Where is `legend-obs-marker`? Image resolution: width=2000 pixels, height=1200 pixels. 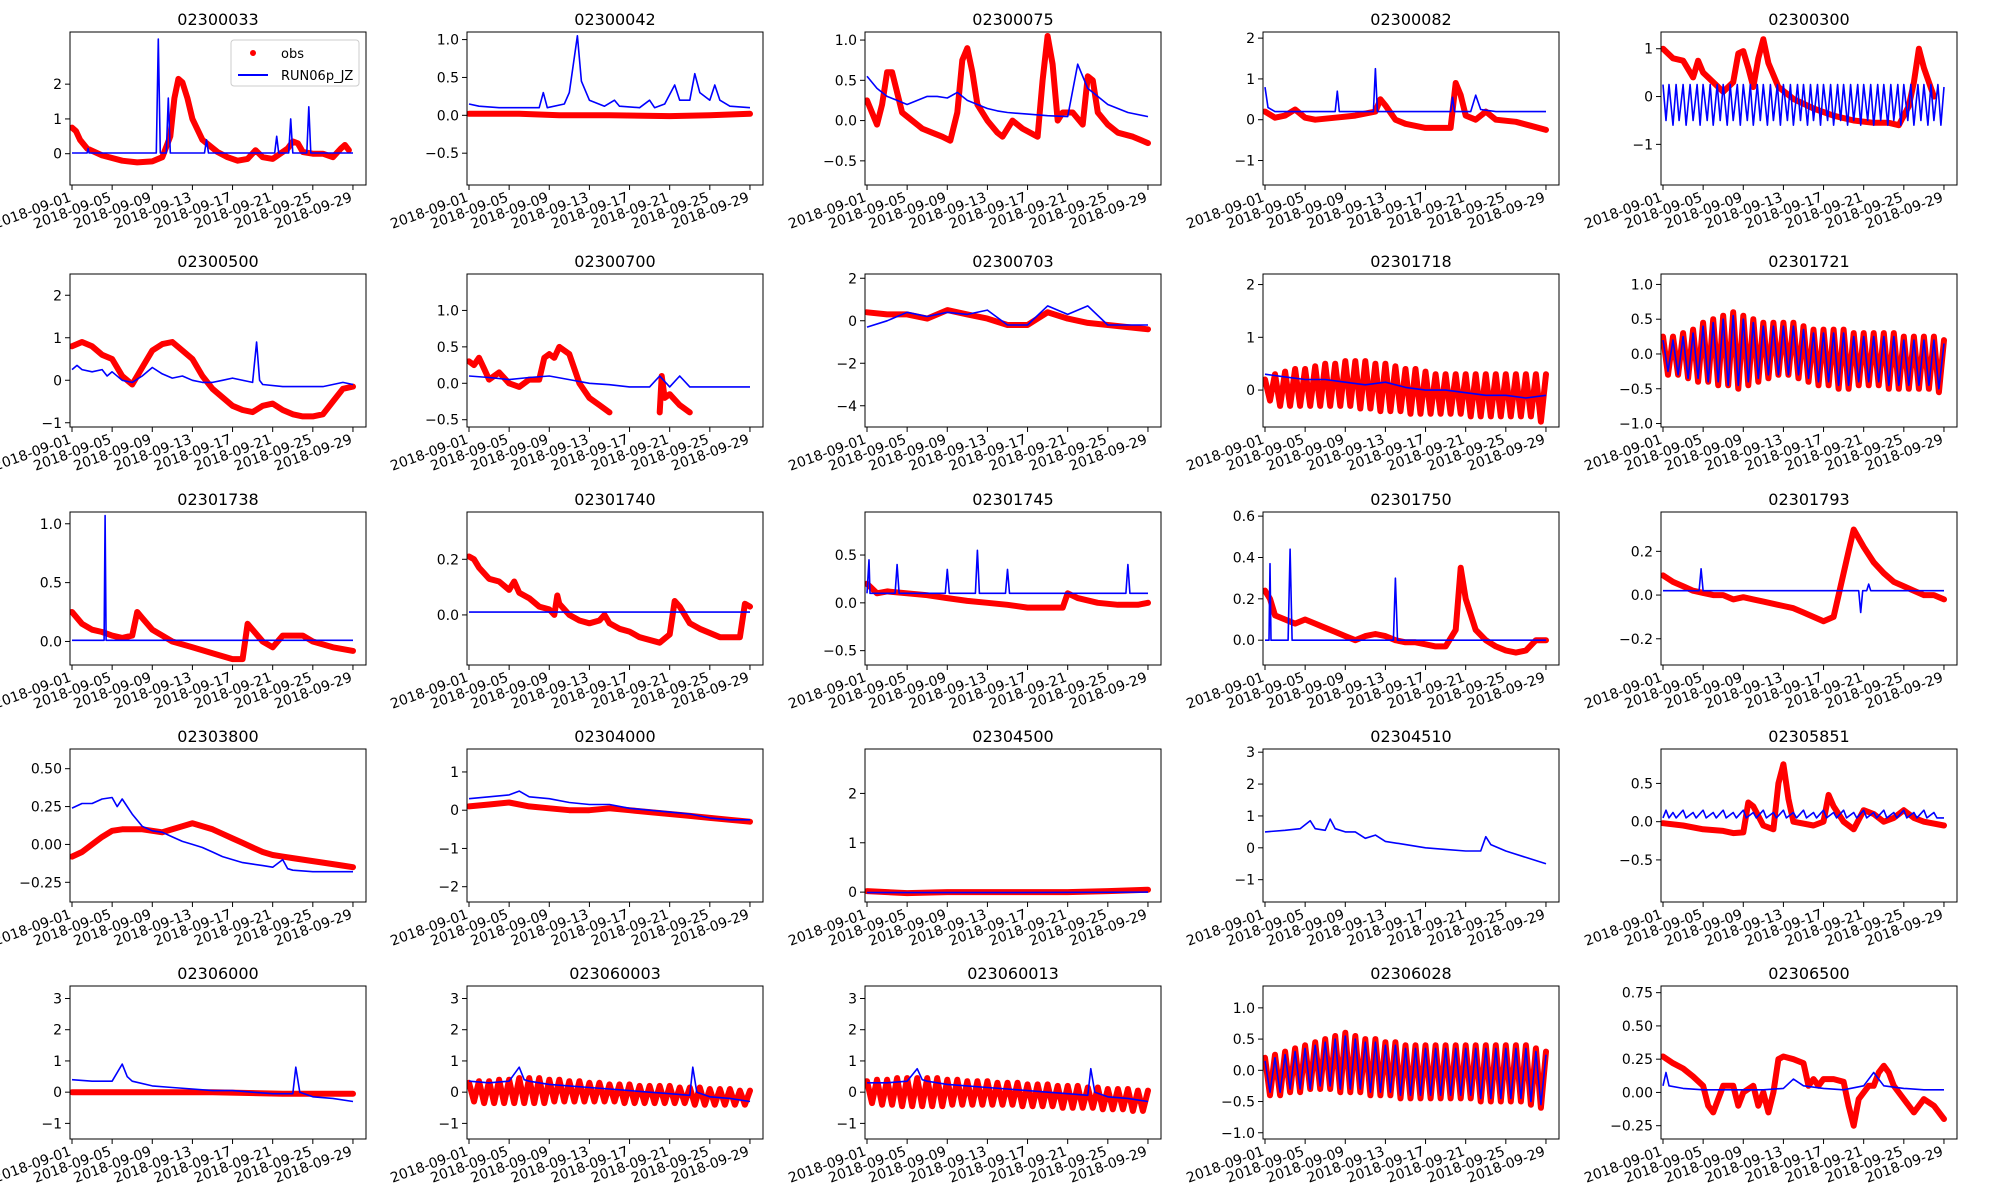
legend-obs-marker is located at coordinates (253, 53).